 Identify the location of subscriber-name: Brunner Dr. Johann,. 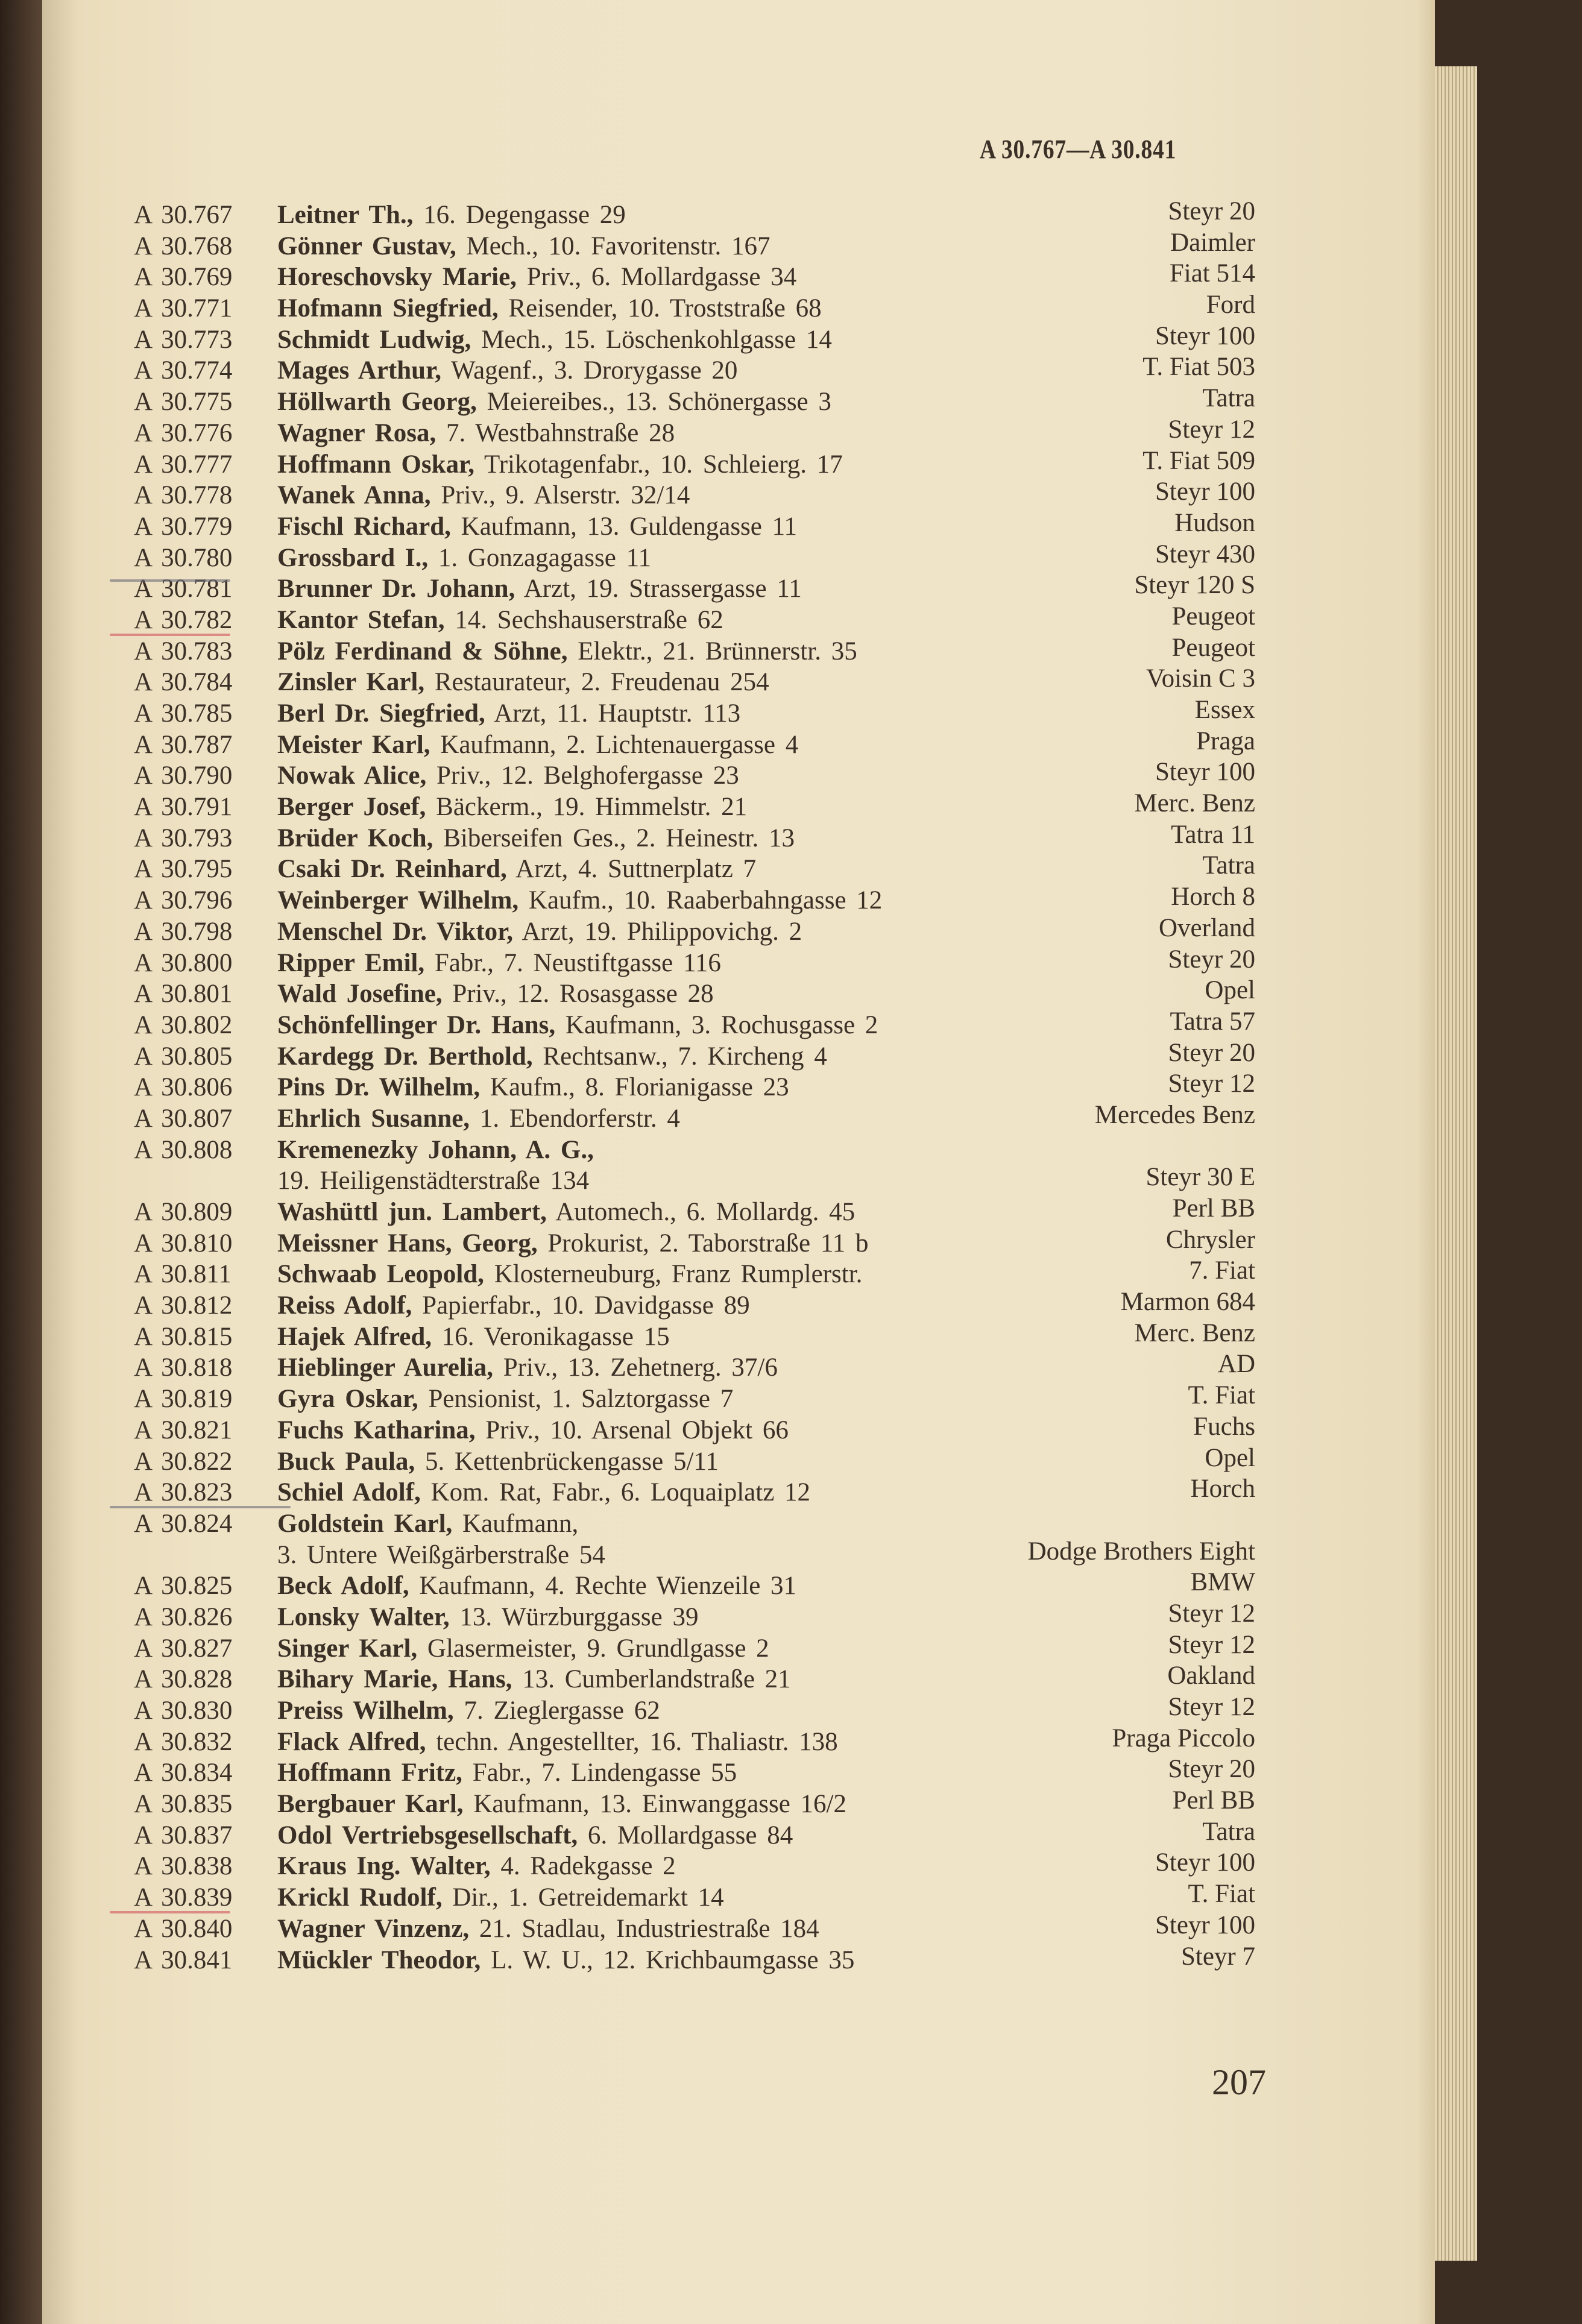
(396, 589).